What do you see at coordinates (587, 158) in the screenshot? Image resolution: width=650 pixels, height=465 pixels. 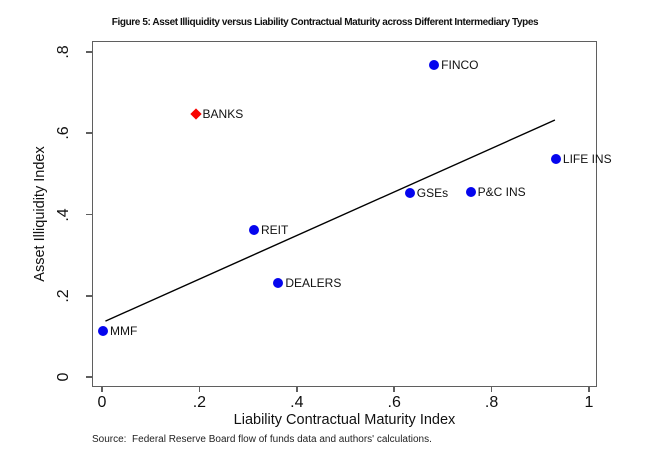 I see `point-label-life-ins: LIFE INS` at bounding box center [587, 158].